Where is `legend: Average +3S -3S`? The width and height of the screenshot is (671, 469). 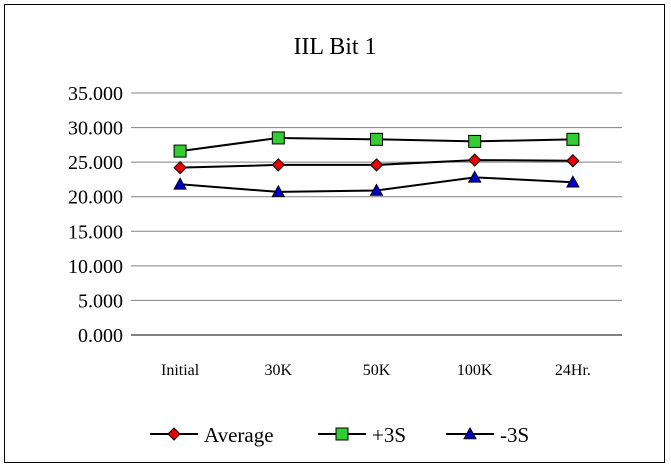
legend: Average +3S -3S is located at coordinates (339, 435).